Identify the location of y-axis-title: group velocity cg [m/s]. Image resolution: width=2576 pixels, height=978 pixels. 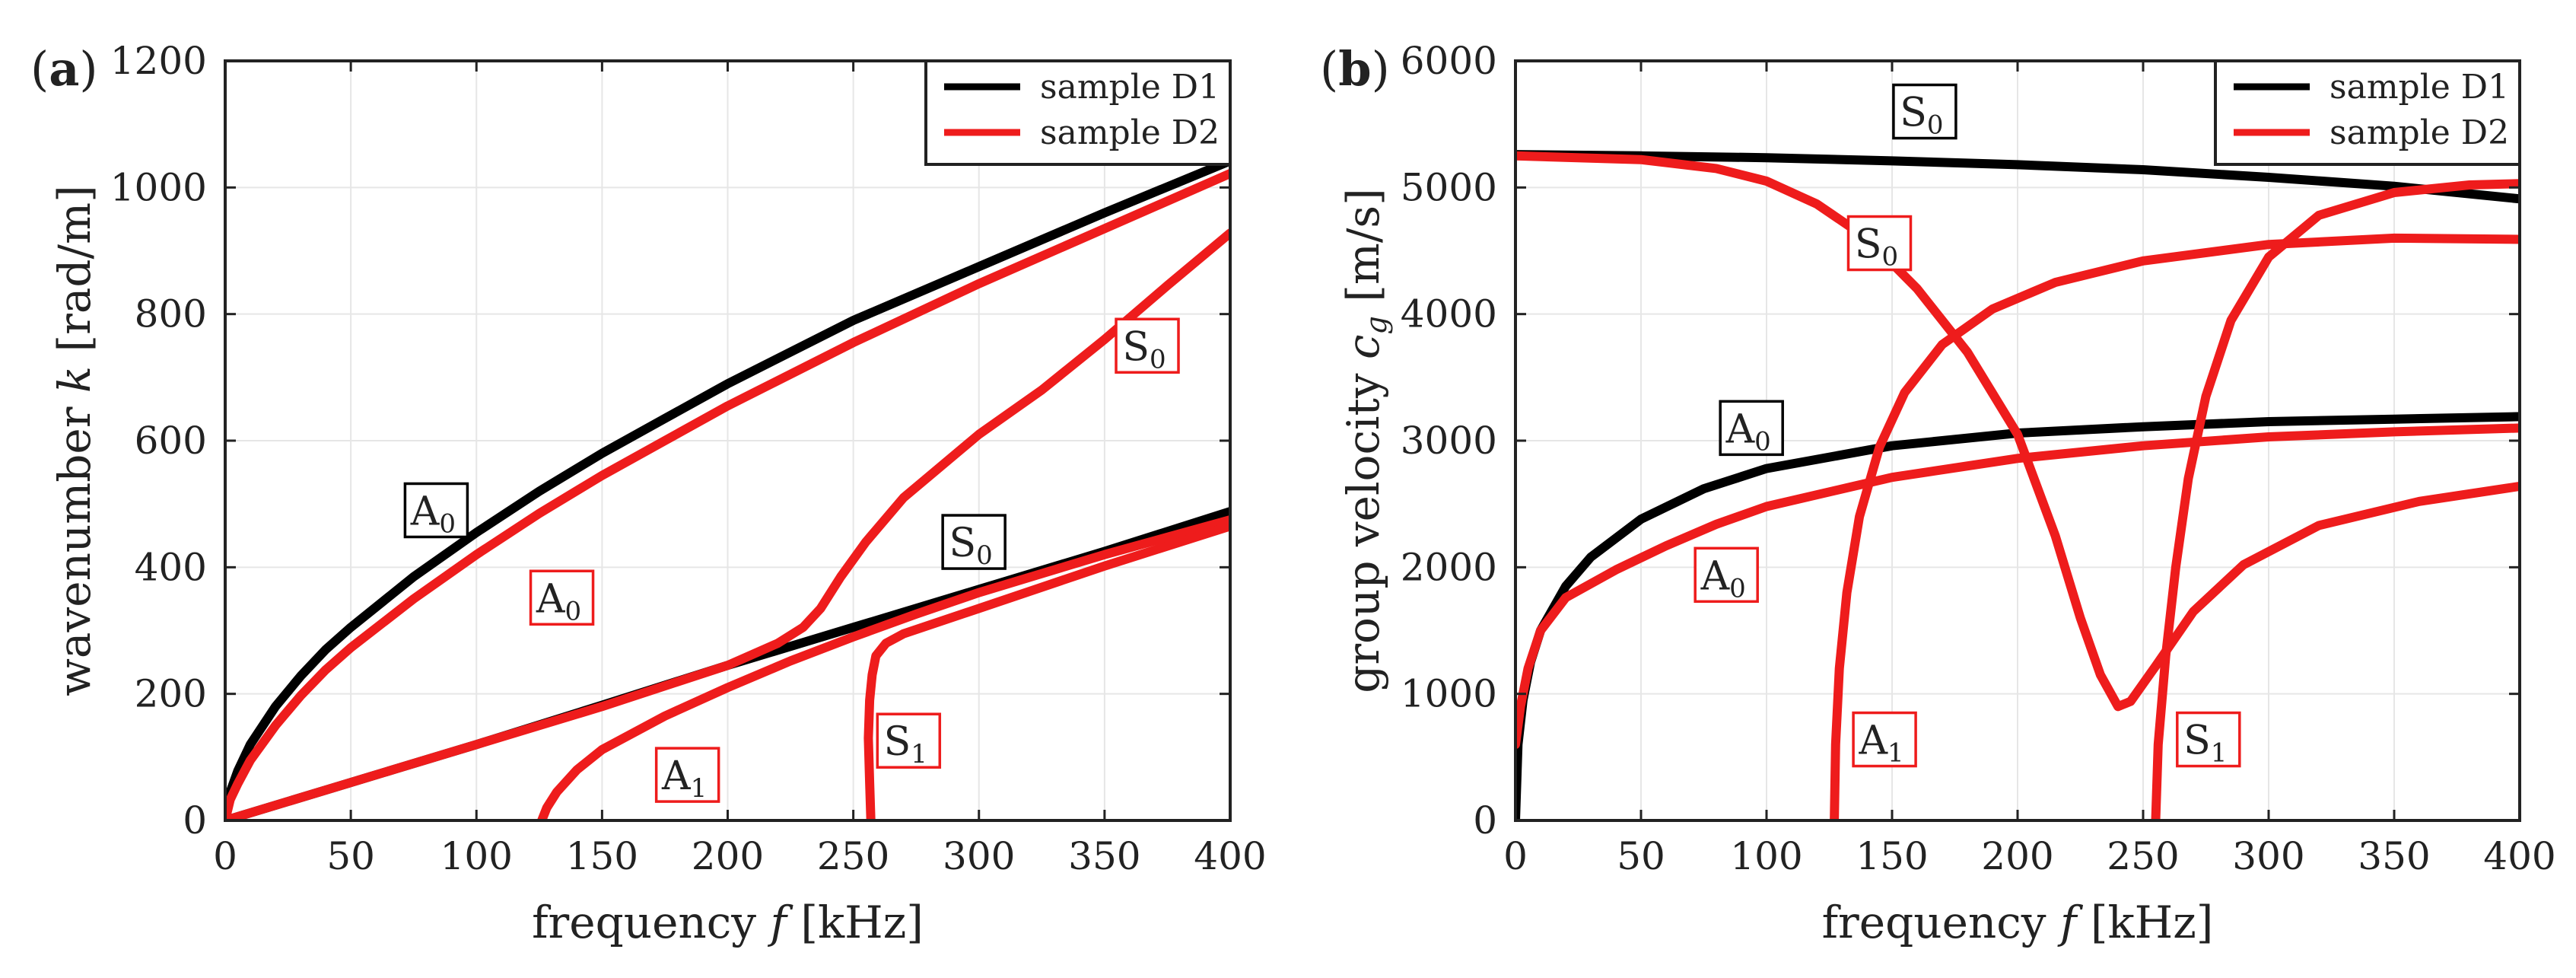
(1365, 440).